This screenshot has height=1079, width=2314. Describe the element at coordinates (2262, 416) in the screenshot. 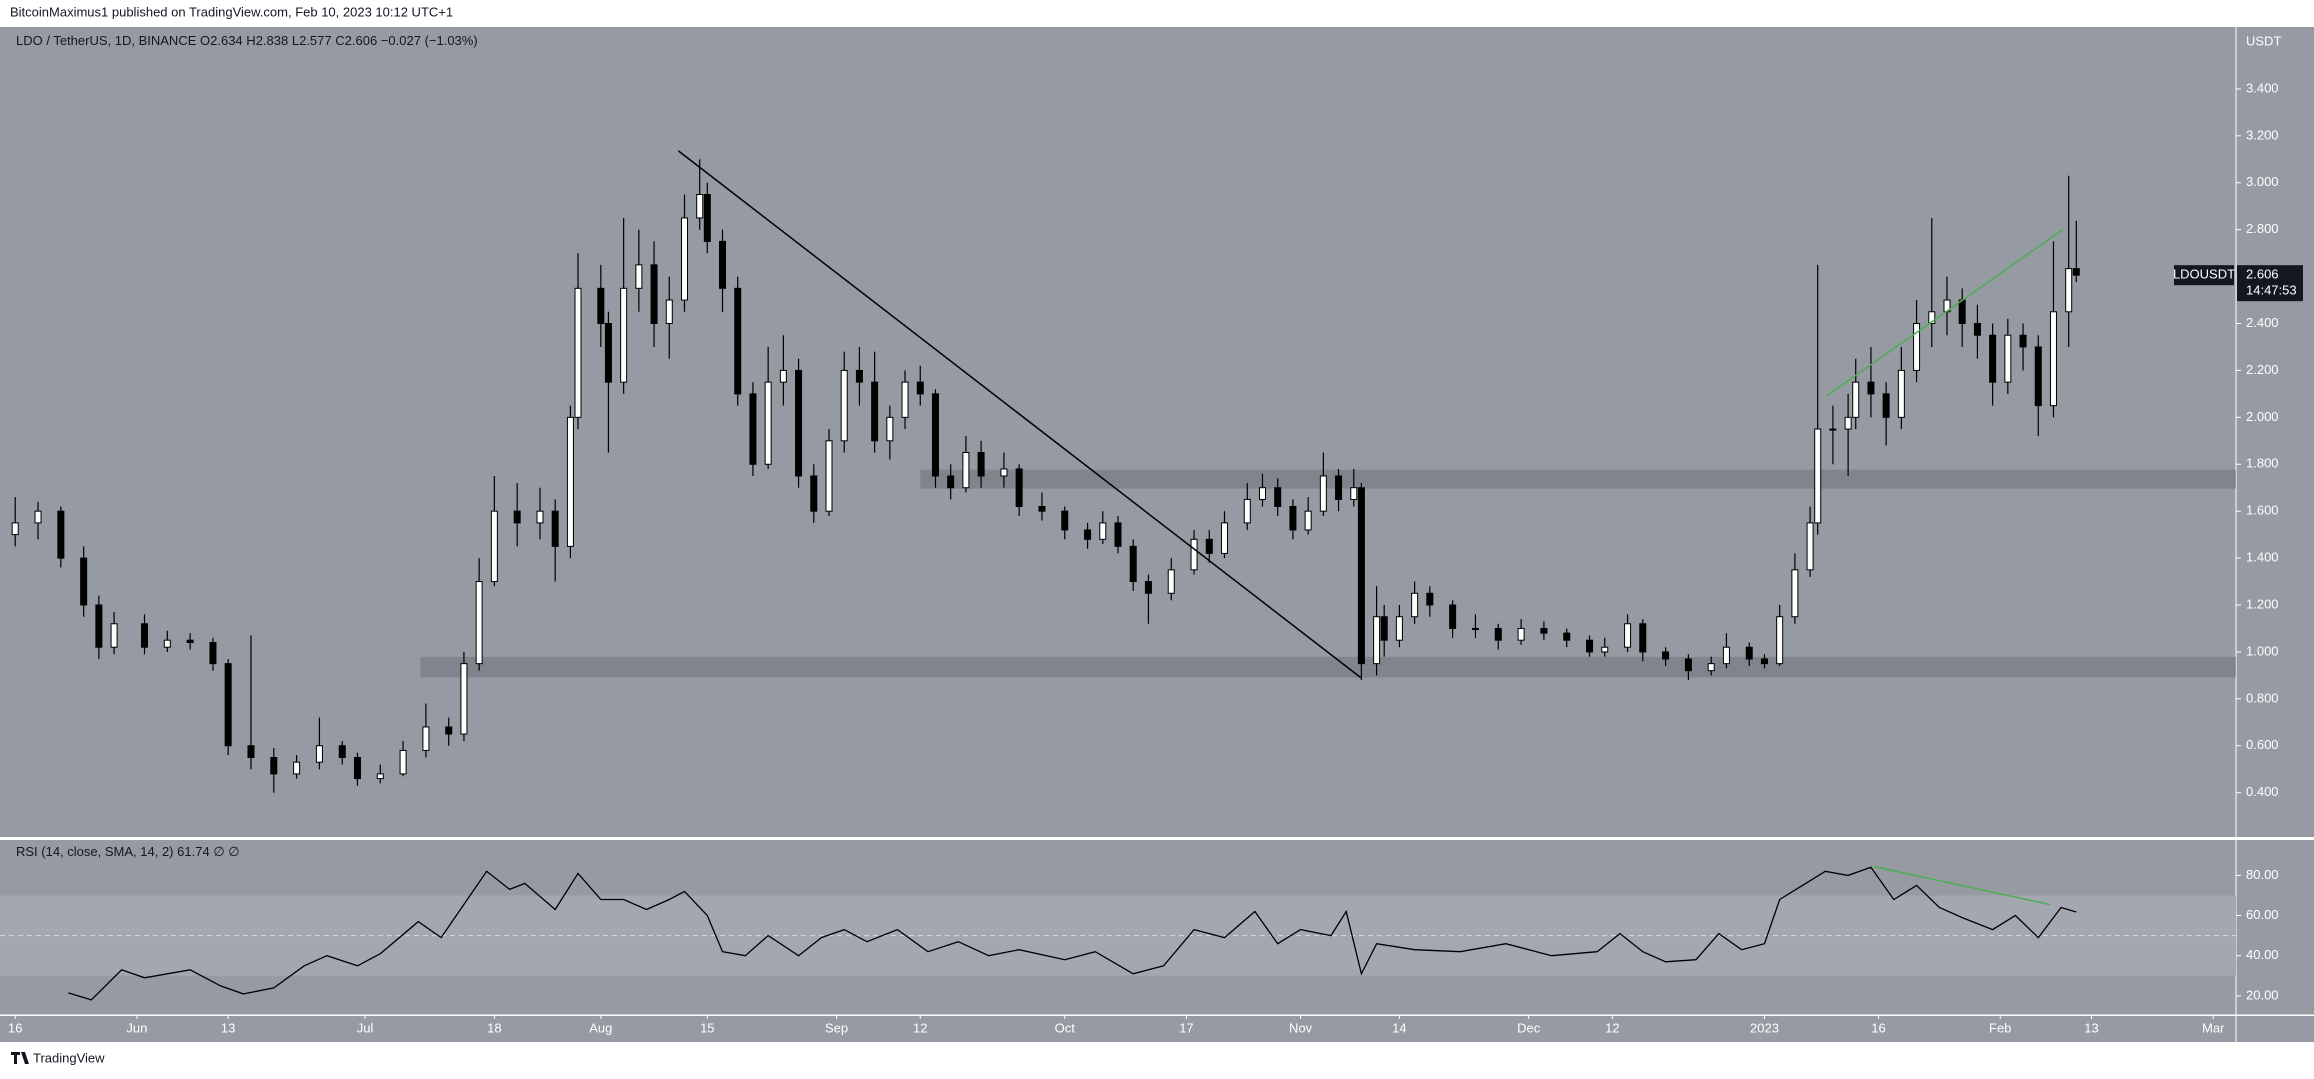

I see `y-tick-label: 2.000` at that location.